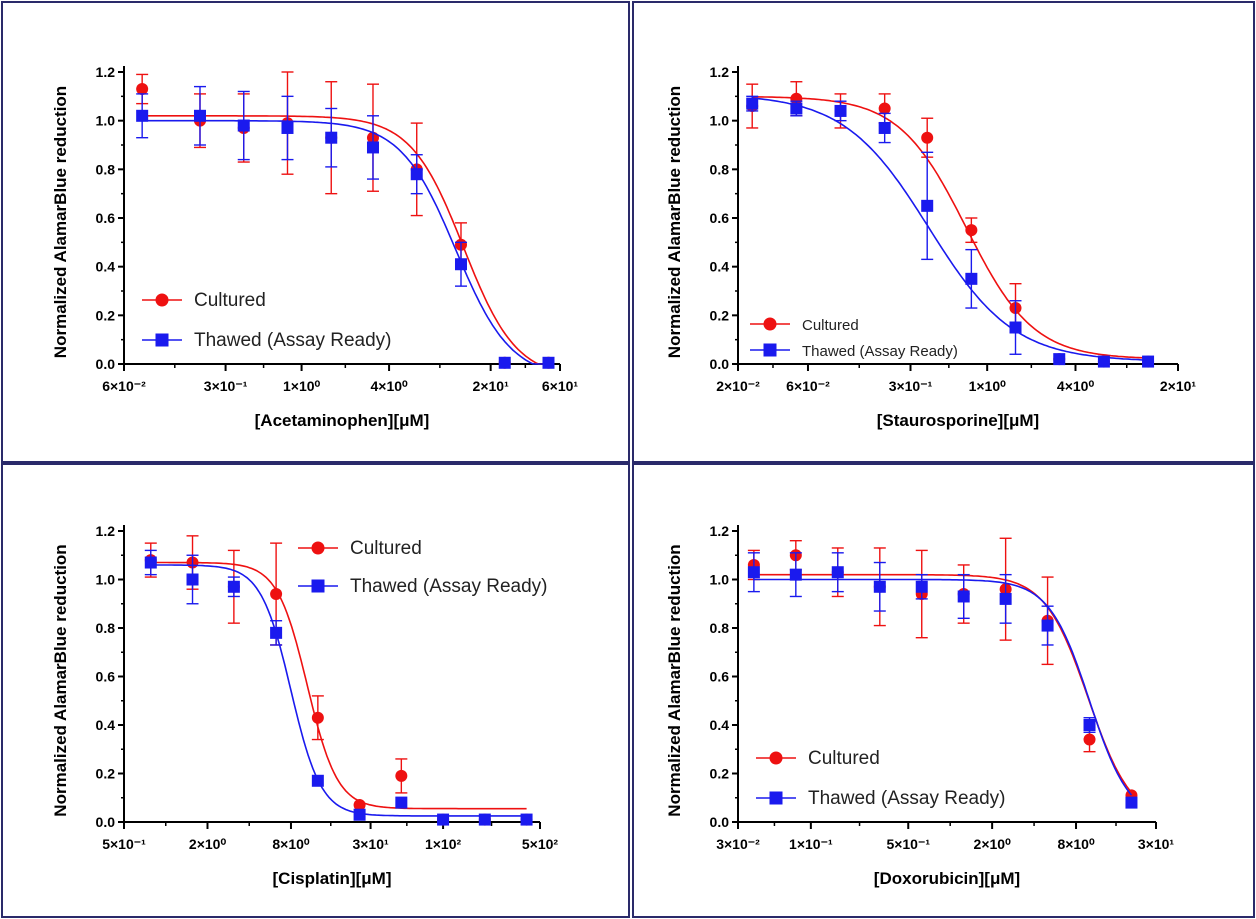  What do you see at coordinates (443, 844) in the screenshot?
I see `x-tick-label: 1×10²` at bounding box center [443, 844].